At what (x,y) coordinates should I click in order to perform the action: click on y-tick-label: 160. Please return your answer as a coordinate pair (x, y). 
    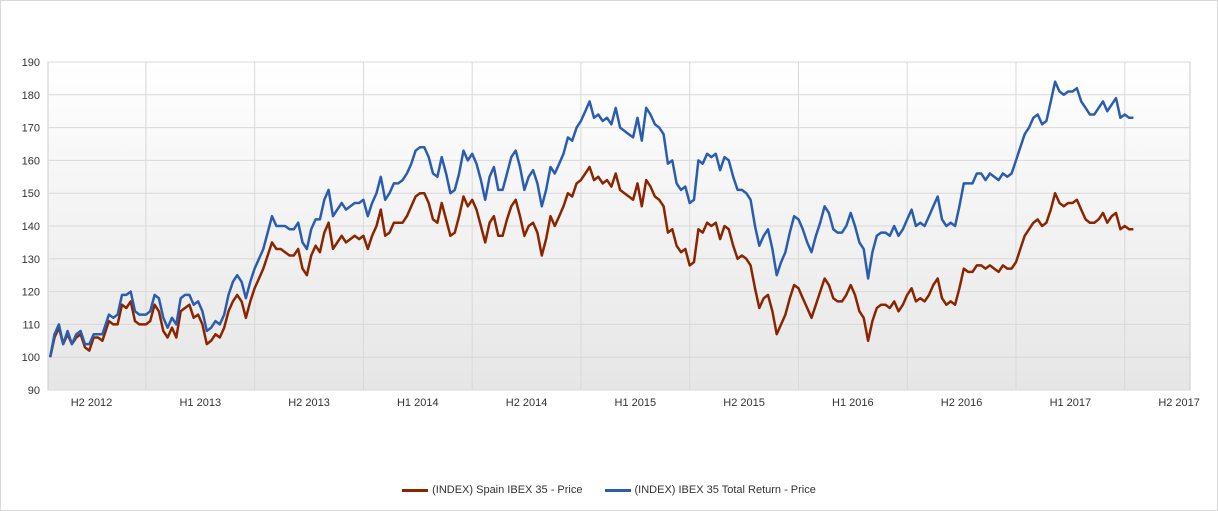
    Looking at the image, I should click on (31, 161).